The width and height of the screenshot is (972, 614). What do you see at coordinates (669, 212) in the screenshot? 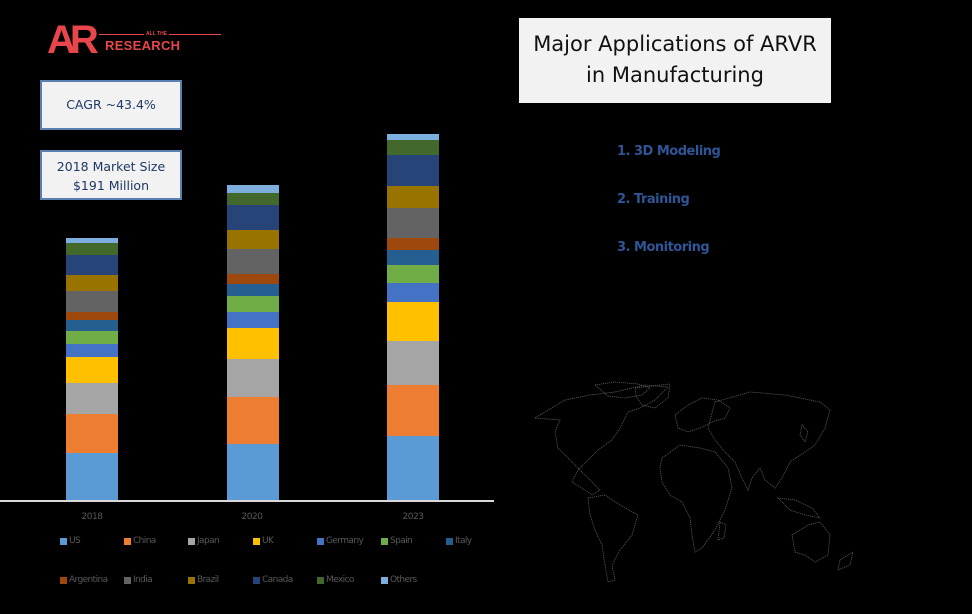
I see `applications-list: 1. 3D Modeling 2. Training 3. Monitoring` at bounding box center [669, 212].